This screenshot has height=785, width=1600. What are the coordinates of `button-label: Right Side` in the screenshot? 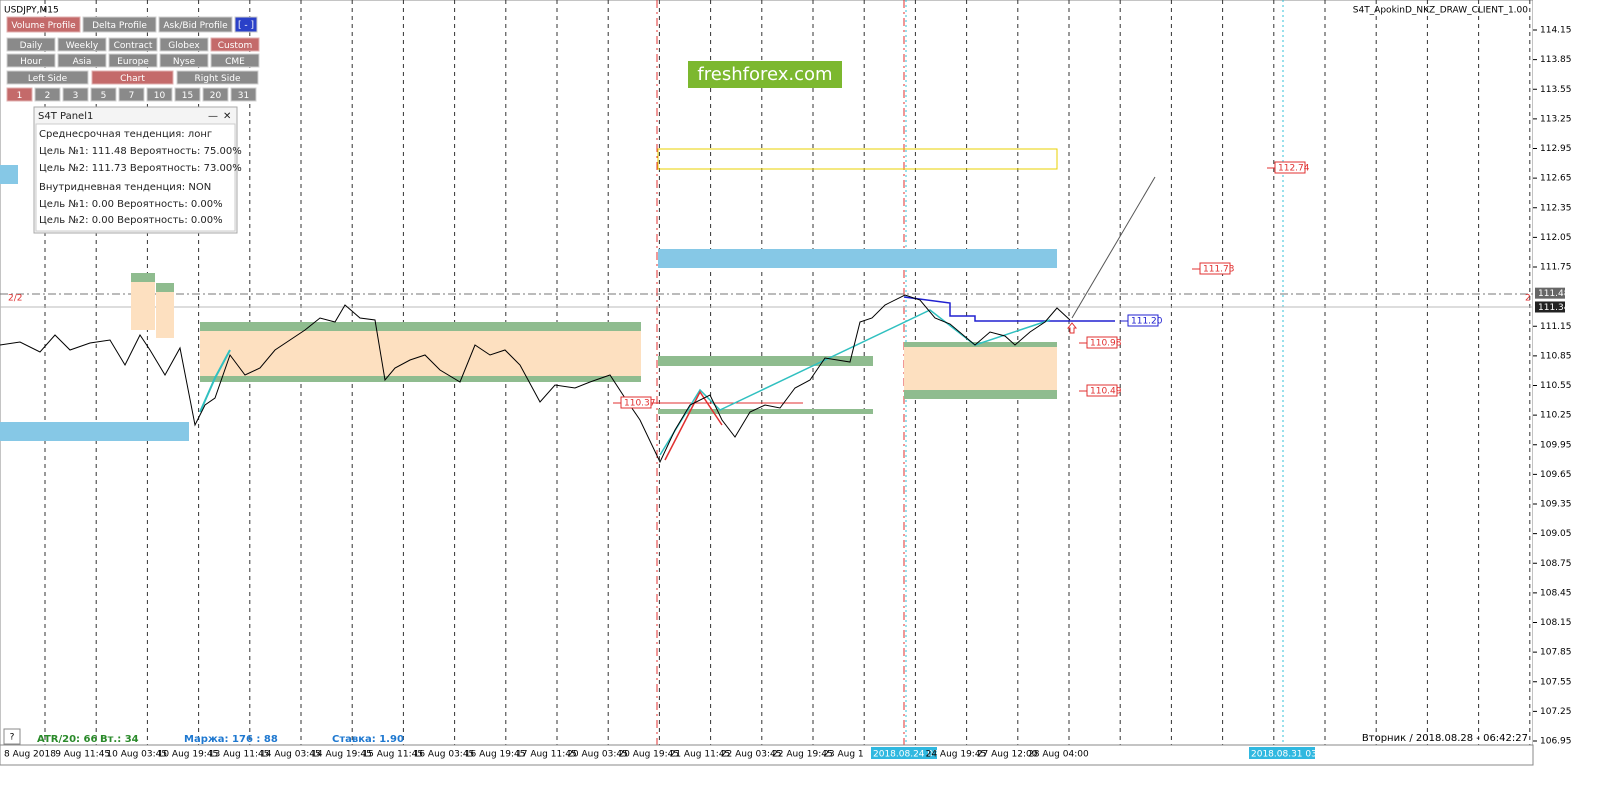 It's located at (217, 79).